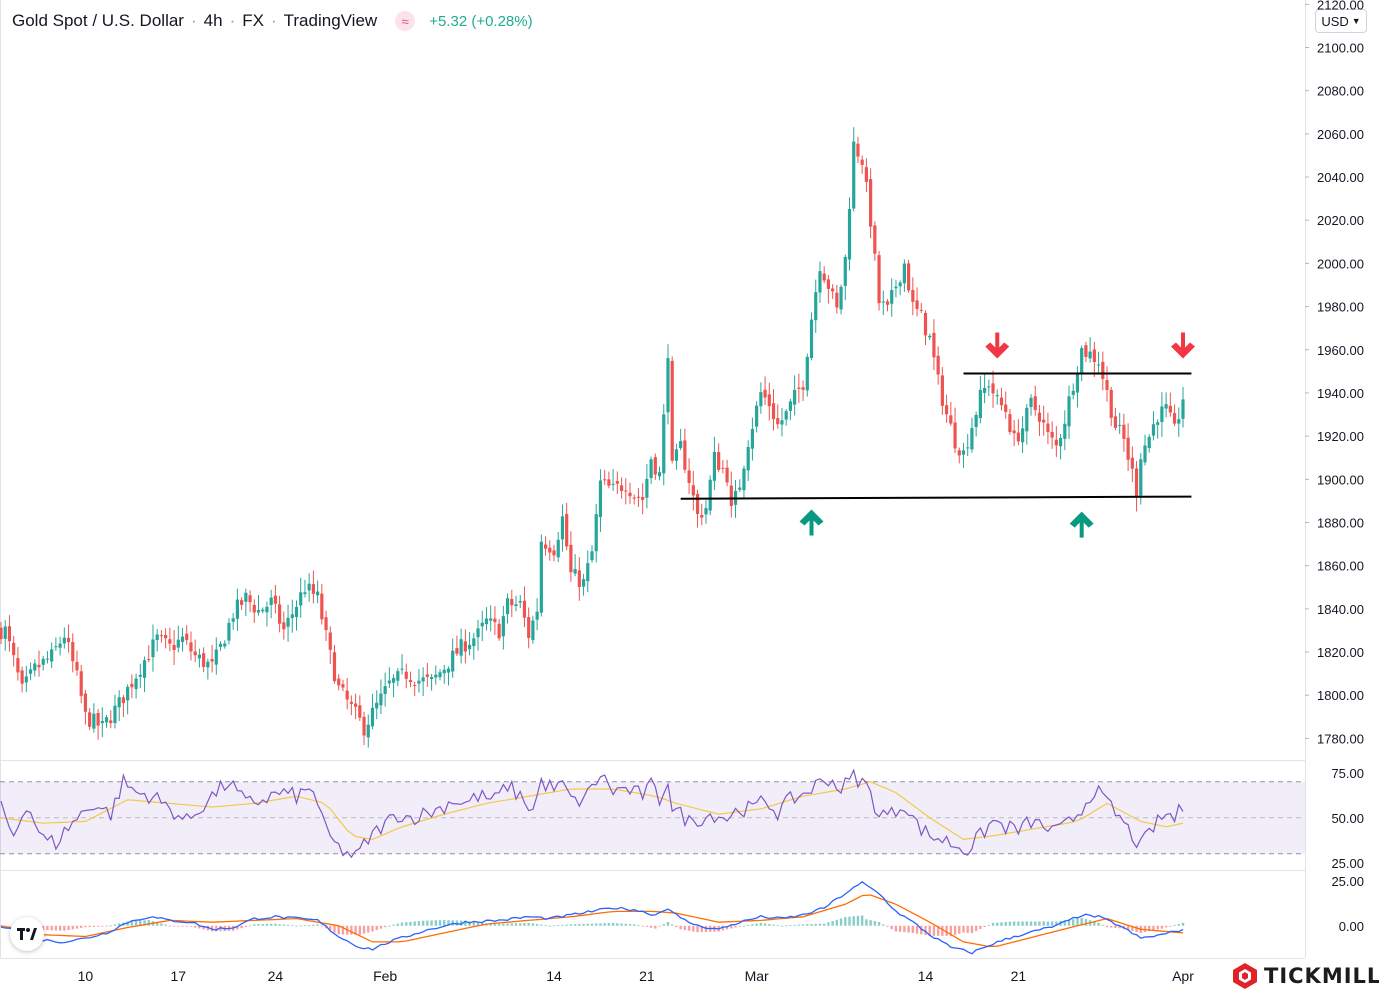 This screenshot has height=992, width=1379. Describe the element at coordinates (405, 21) in the screenshot. I see `approx-icon: ≈` at that location.